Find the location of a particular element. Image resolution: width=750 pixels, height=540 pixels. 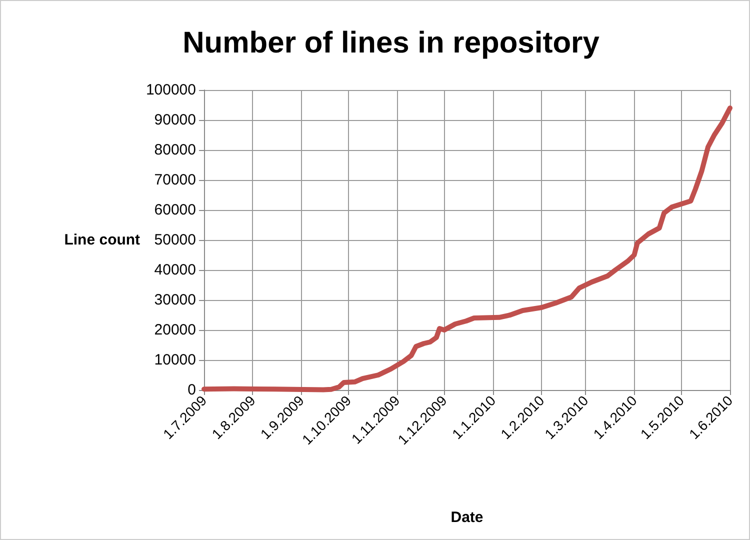

y-tick-label: 50000 is located at coordinates (175, 240).